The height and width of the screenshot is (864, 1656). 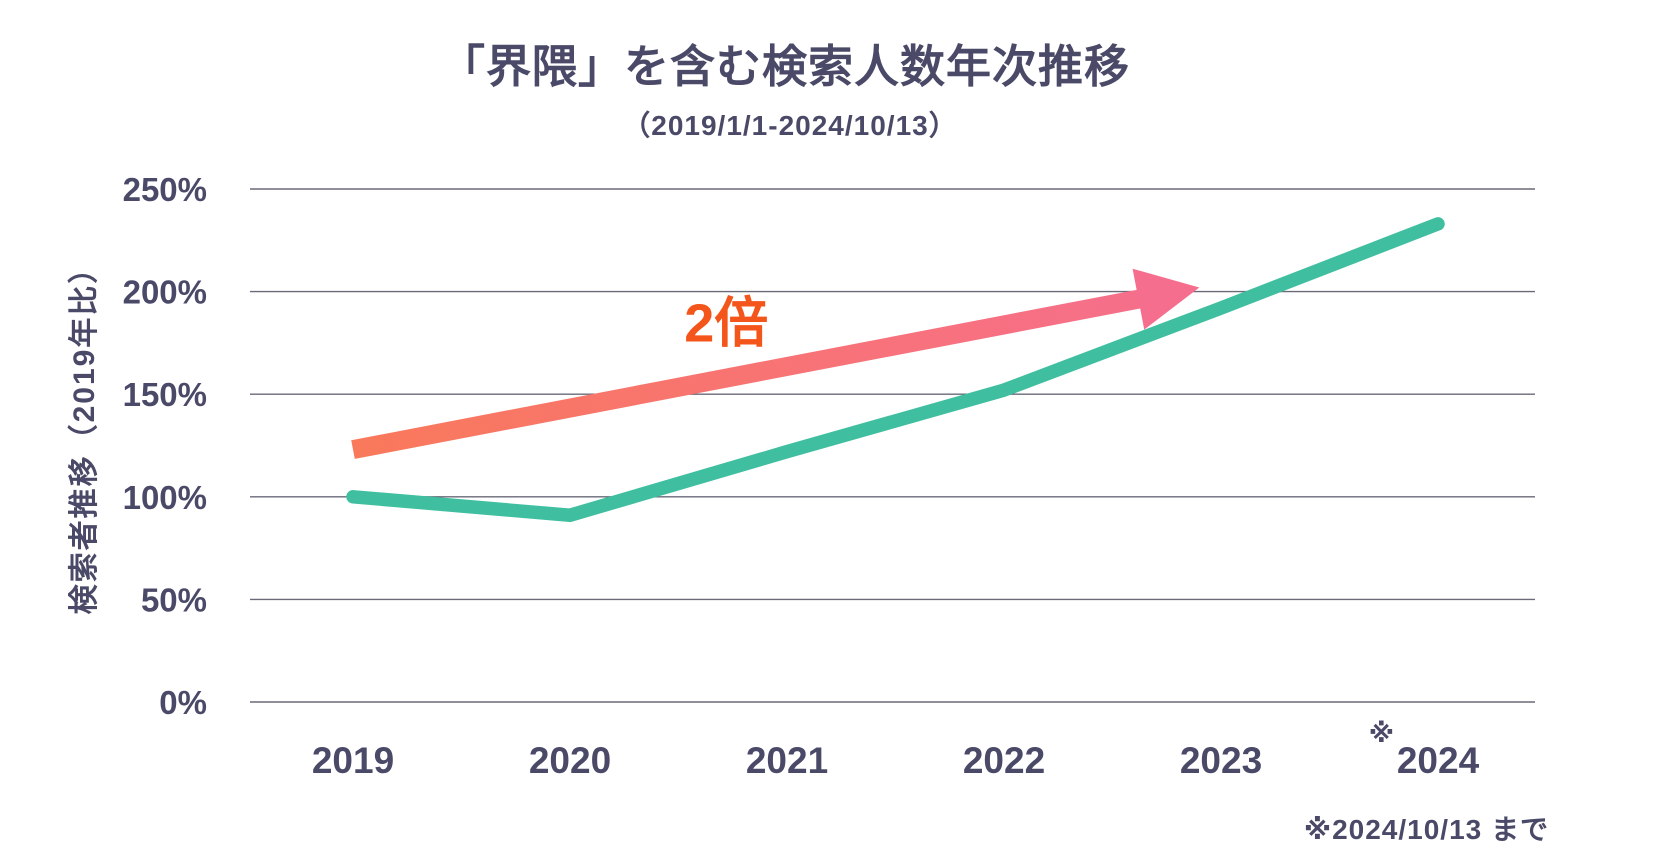 What do you see at coordinates (165, 497) in the screenshot?
I see `y-tick-label: 100%` at bounding box center [165, 497].